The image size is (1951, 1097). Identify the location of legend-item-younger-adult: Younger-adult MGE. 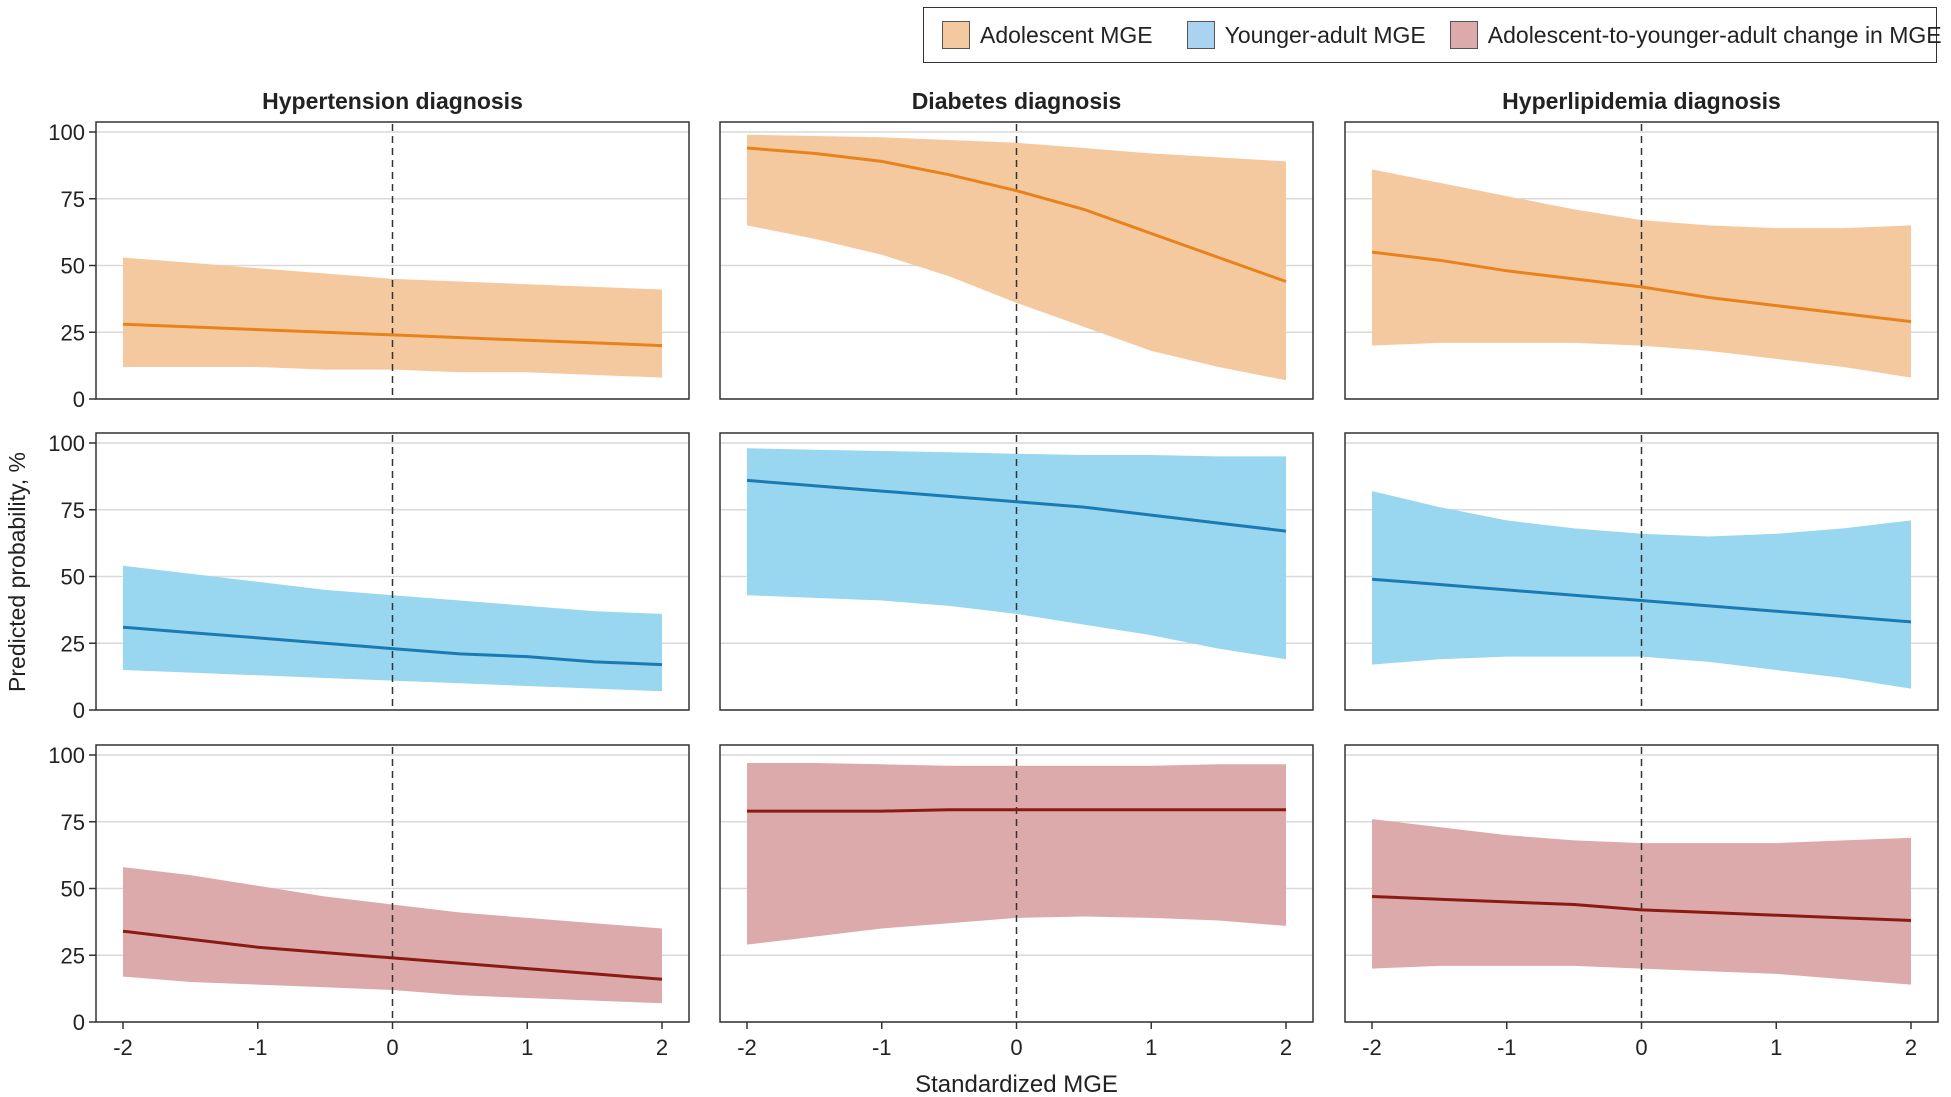
(1306, 35).